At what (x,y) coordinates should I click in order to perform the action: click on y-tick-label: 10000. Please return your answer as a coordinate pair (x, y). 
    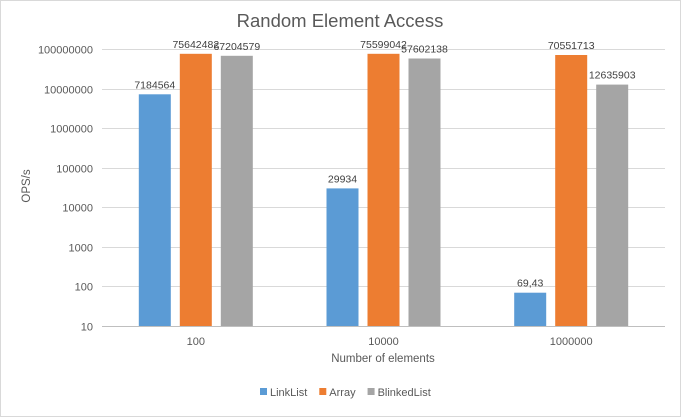
    Looking at the image, I should click on (77, 209).